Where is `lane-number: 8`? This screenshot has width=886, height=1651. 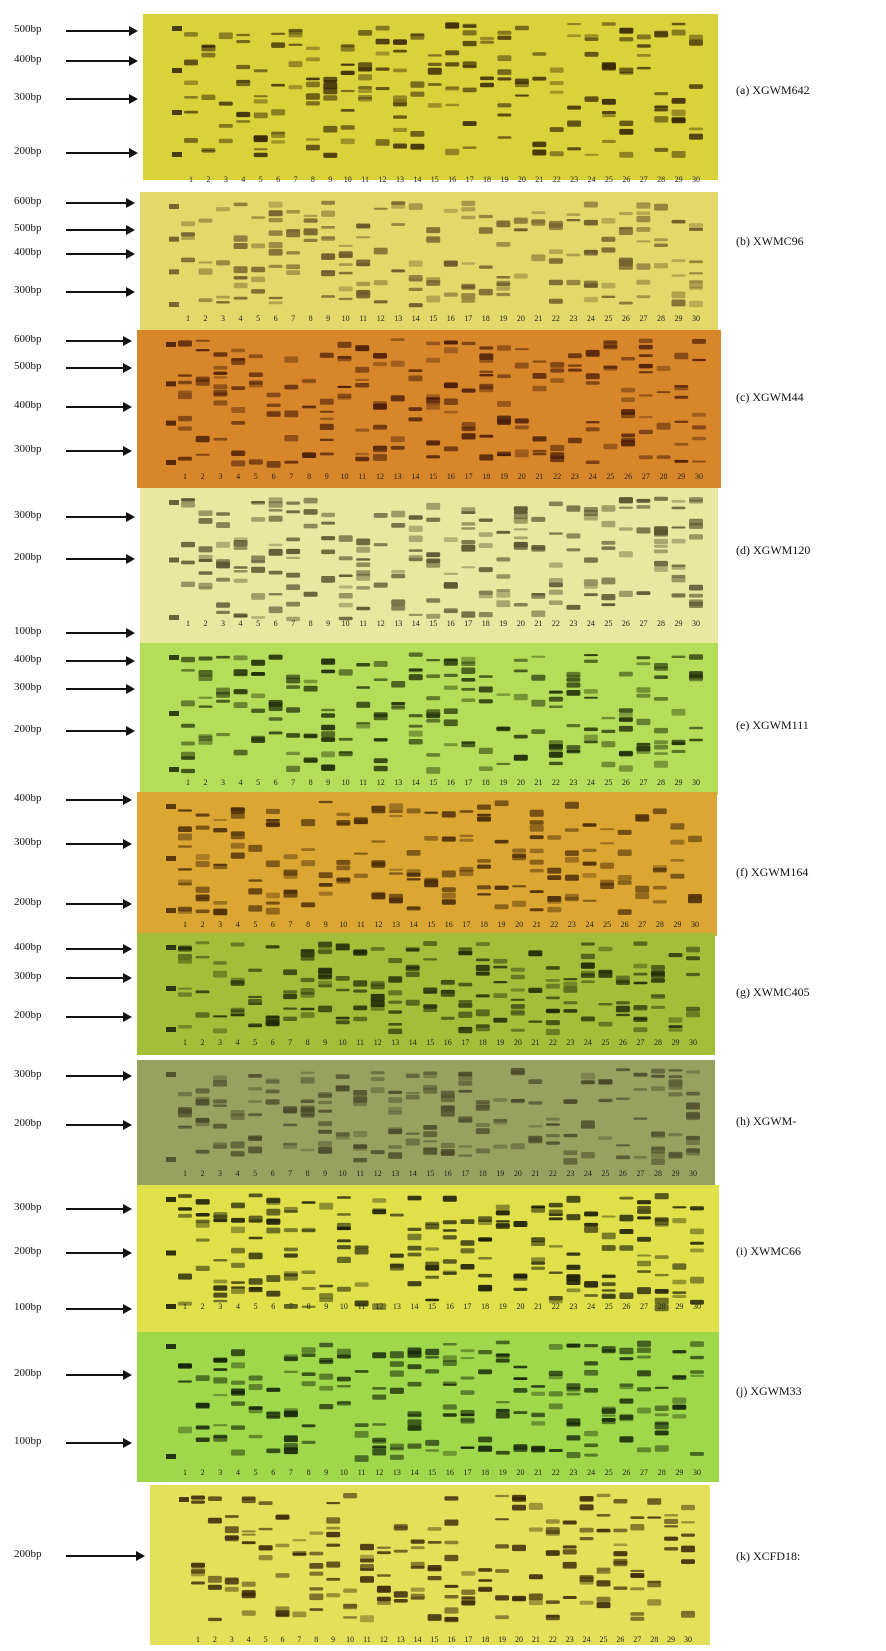
lane-number: 8 is located at coordinates (309, 476).